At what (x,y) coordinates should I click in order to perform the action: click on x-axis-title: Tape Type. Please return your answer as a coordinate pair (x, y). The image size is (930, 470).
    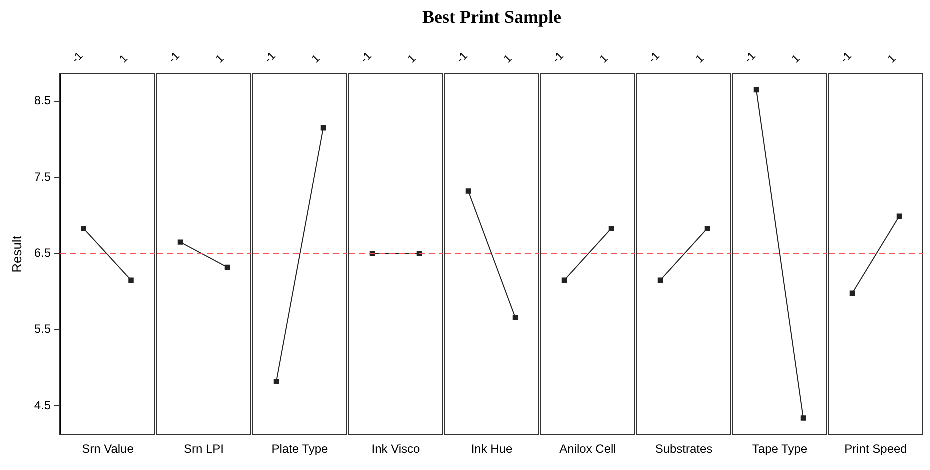
    Looking at the image, I should click on (780, 449).